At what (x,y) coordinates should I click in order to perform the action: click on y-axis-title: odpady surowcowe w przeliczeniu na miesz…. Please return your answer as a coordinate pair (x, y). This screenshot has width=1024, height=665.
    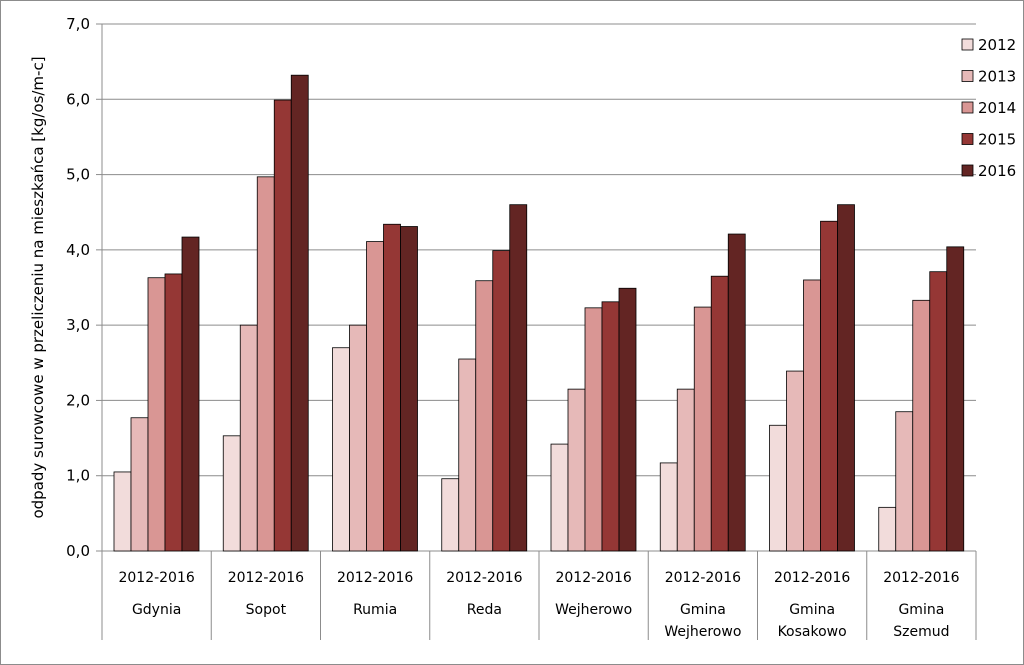
    Looking at the image, I should click on (38, 287).